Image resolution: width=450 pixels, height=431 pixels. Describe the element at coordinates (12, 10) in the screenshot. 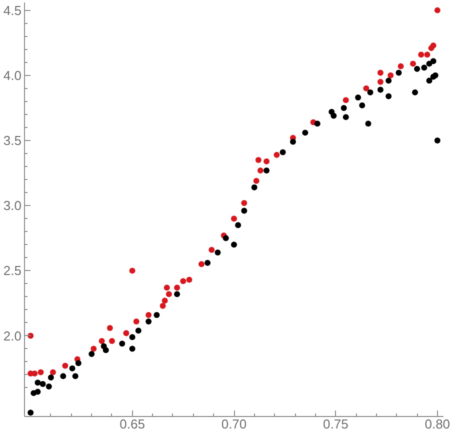

I see `y-tick-label: 4.5` at that location.